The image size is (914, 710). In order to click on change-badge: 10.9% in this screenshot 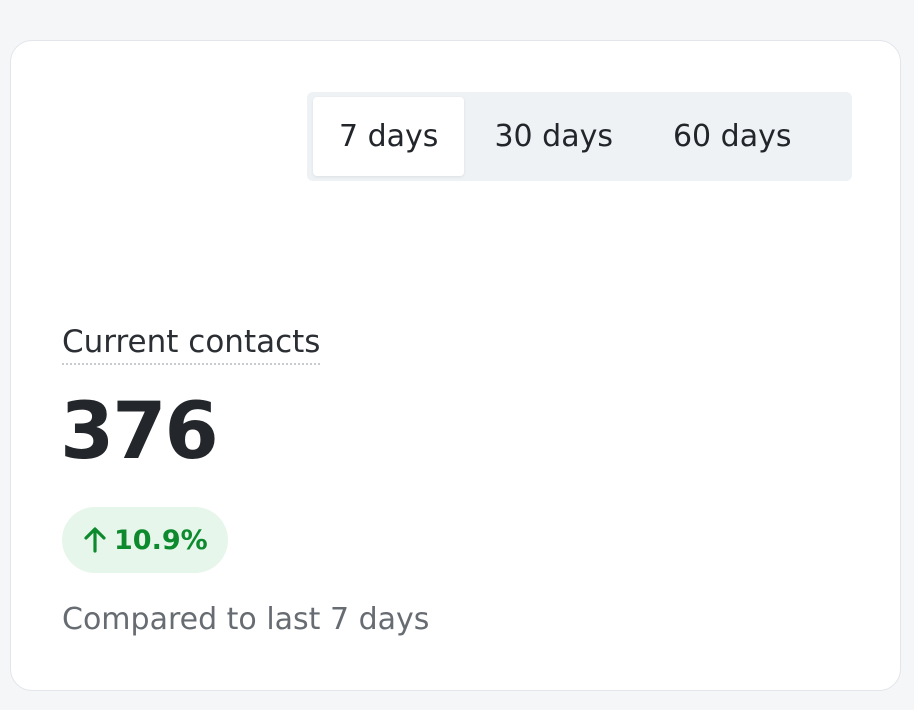, I will do `click(145, 540)`.